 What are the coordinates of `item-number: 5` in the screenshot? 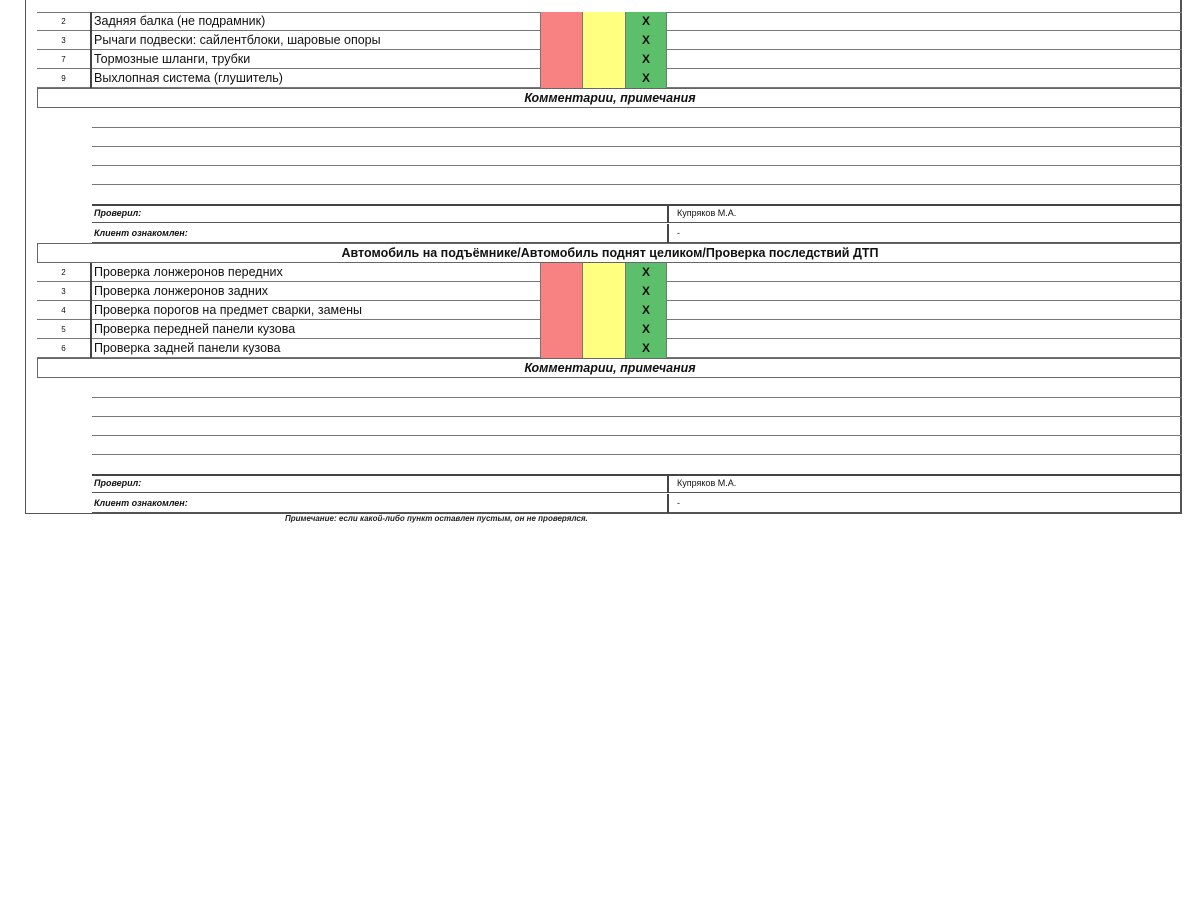 It's located at (64, 329).